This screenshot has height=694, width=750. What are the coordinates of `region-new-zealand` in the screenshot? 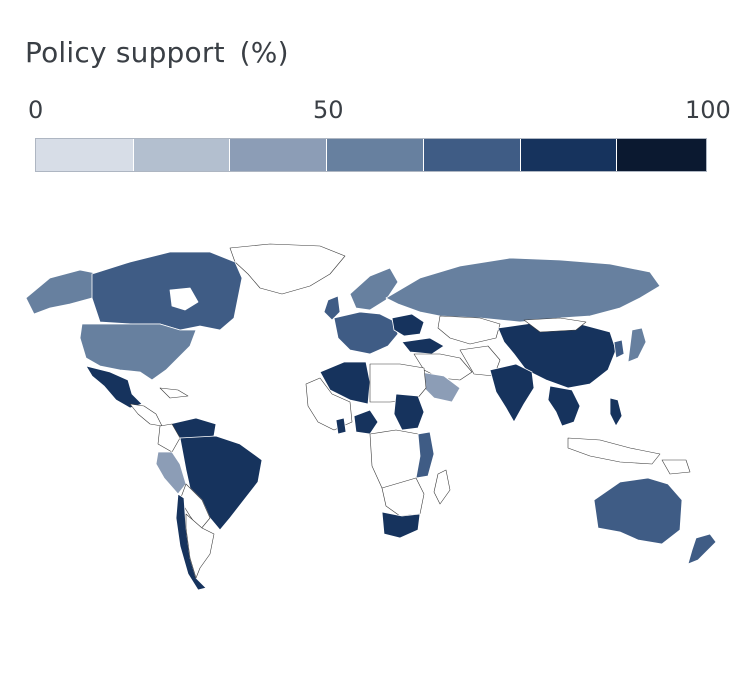 It's located at (702, 549).